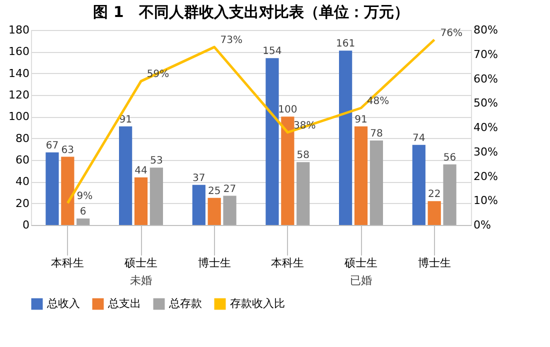 This screenshot has width=550, height=347. I want to click on data-label: 100, so click(288, 110).